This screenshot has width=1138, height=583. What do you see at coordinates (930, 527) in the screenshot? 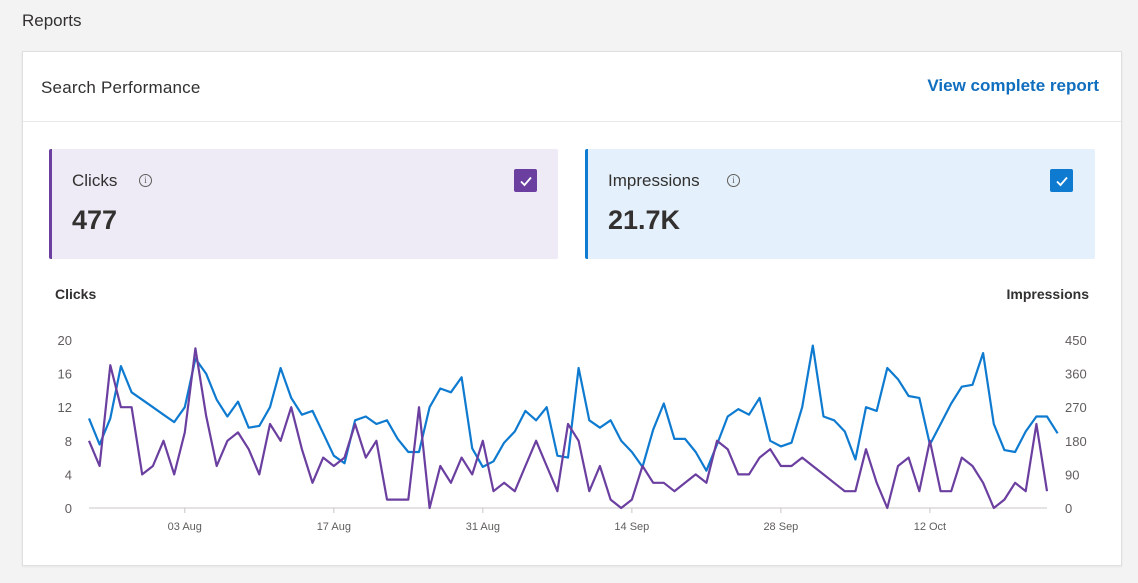
I see `x-tick-label: 12 Oct` at bounding box center [930, 527].